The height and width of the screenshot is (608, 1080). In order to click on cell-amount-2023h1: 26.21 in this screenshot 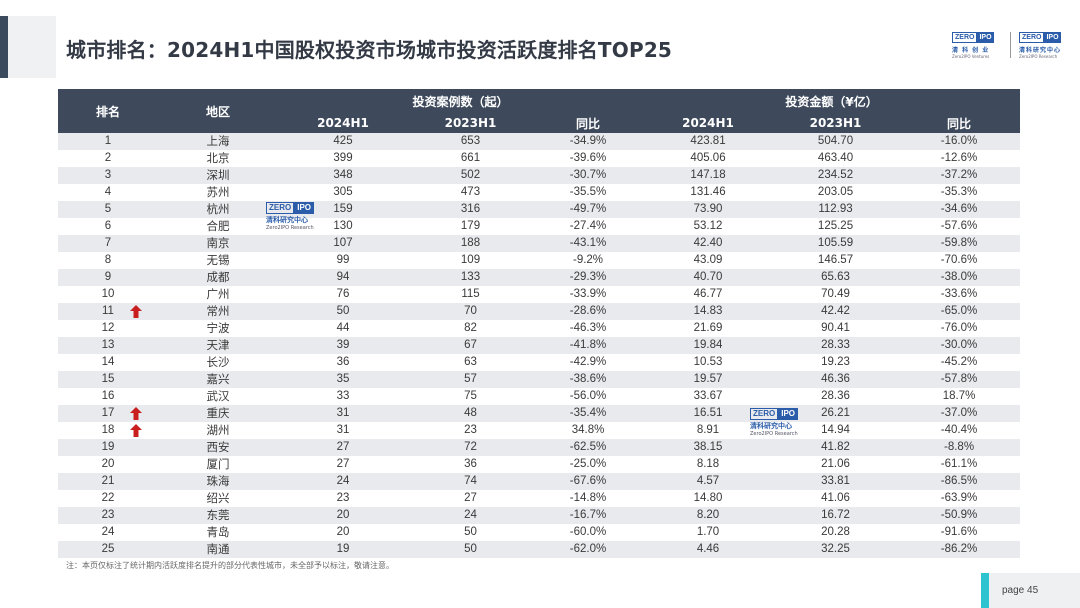, I will do `click(836, 413)`.